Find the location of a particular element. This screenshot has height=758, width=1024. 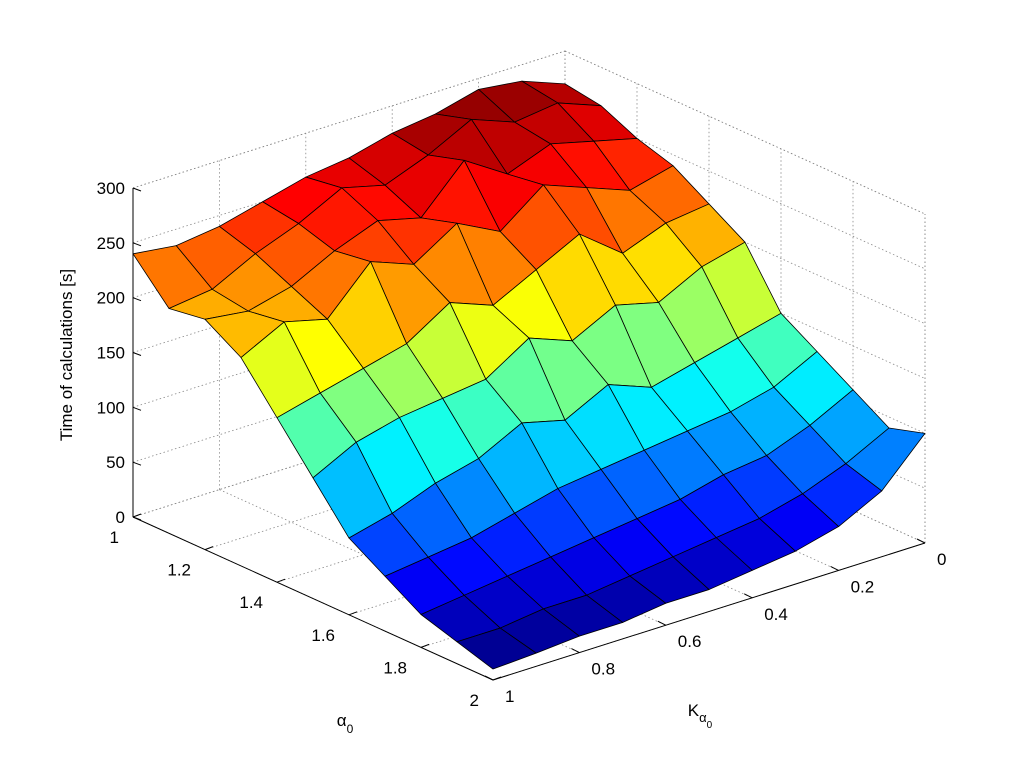

z-tick-label: 150 is located at coordinates (111, 353).